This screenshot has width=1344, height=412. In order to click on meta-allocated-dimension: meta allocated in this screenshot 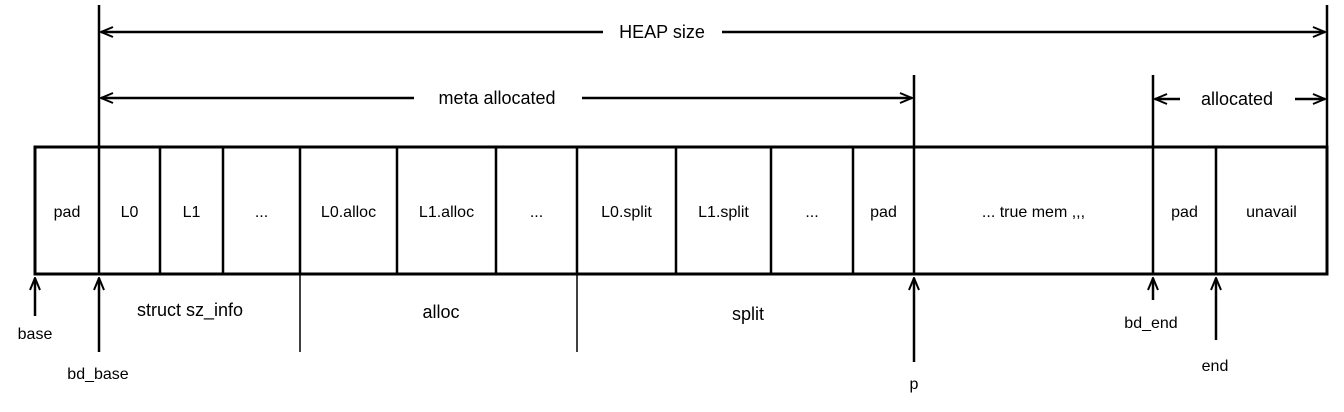, I will do `click(506, 98)`.